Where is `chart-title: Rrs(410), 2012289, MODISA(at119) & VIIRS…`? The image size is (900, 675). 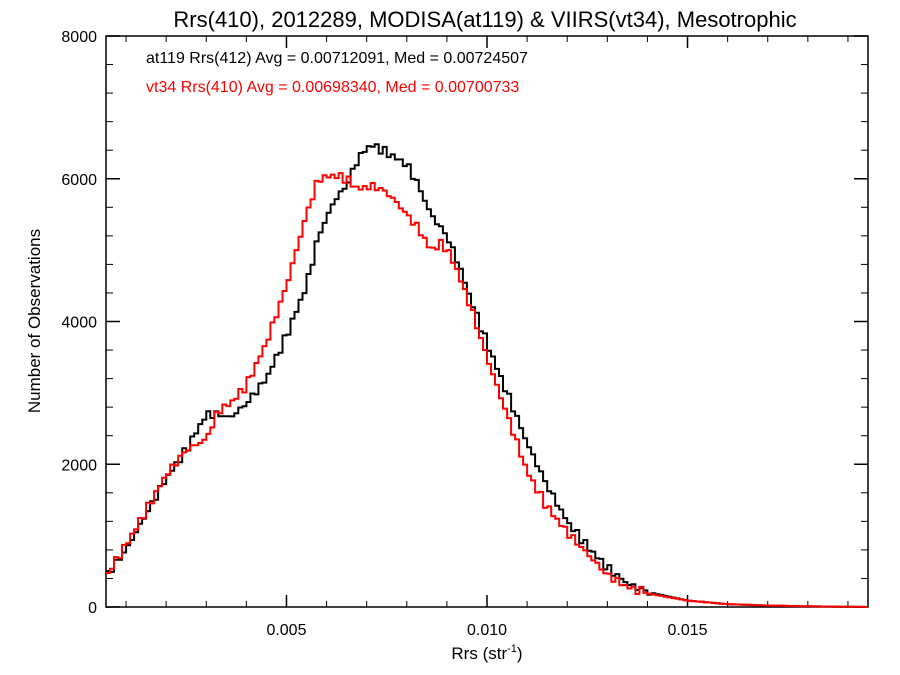
chart-title: Rrs(410), 2012289, MODISA(at119) & VIIRS… is located at coordinates (484, 19).